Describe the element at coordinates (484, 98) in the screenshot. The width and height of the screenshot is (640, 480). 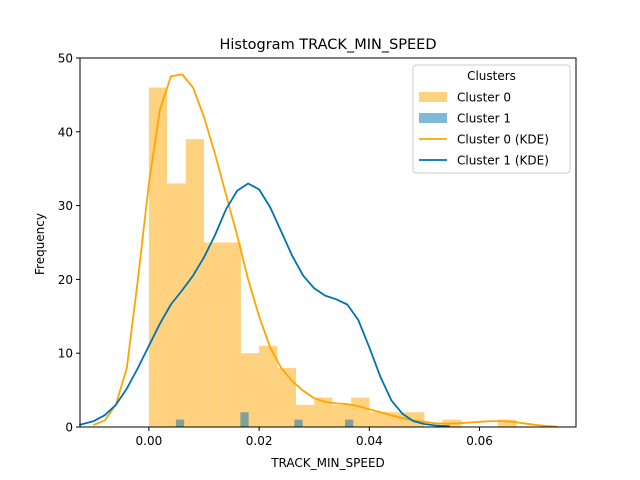
I see `legend-label: Cluster 0` at that location.